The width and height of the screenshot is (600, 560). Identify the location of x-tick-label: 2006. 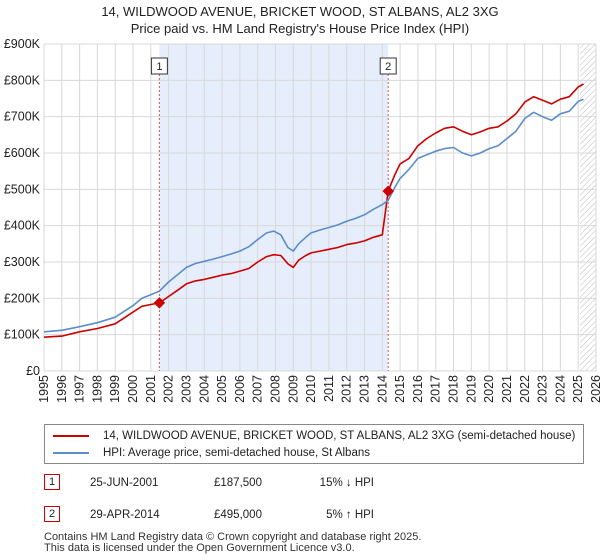
(240, 389).